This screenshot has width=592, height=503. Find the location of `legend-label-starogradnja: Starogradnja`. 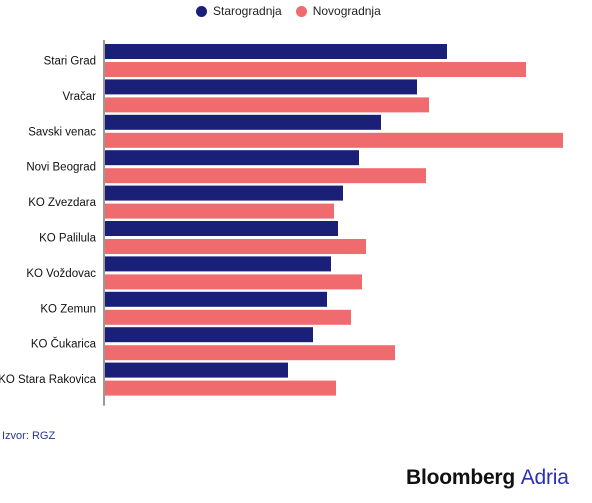

legend-label-starogradnja: Starogradnja is located at coordinates (247, 11).